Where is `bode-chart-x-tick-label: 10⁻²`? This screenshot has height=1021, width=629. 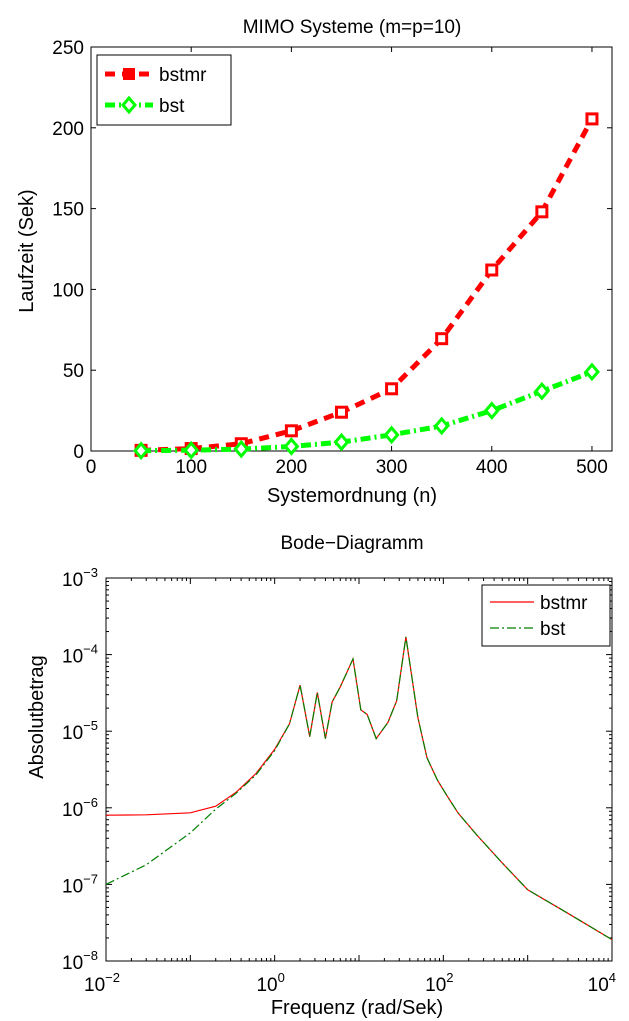 bode-chart-x-tick-label: 10⁻² is located at coordinates (102, 983).